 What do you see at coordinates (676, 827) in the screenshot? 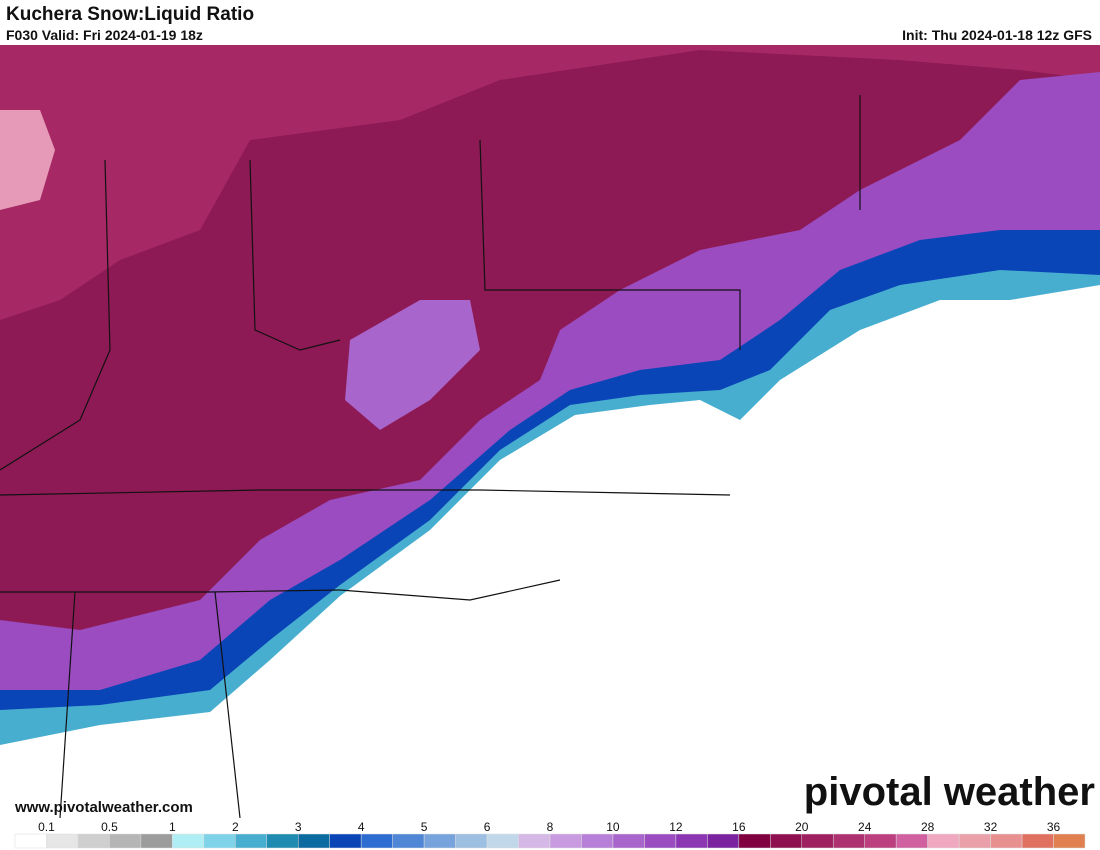
I see `legend-label: 12` at bounding box center [676, 827].